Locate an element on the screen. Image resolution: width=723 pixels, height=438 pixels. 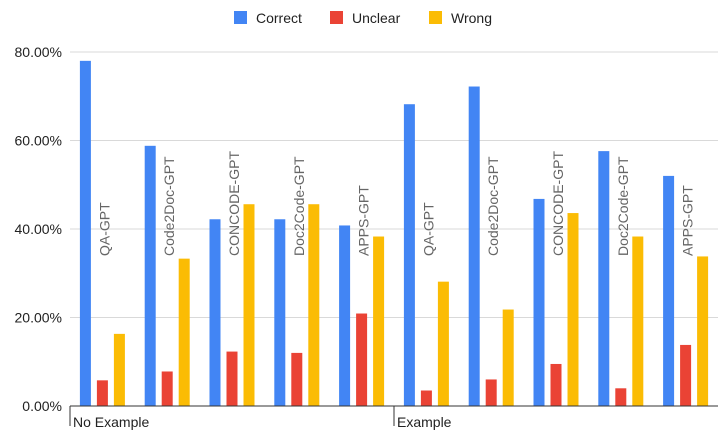
y-axis: 0.00% 20.00% 40.00% 60.00% 80.00% is located at coordinates (38, 229).